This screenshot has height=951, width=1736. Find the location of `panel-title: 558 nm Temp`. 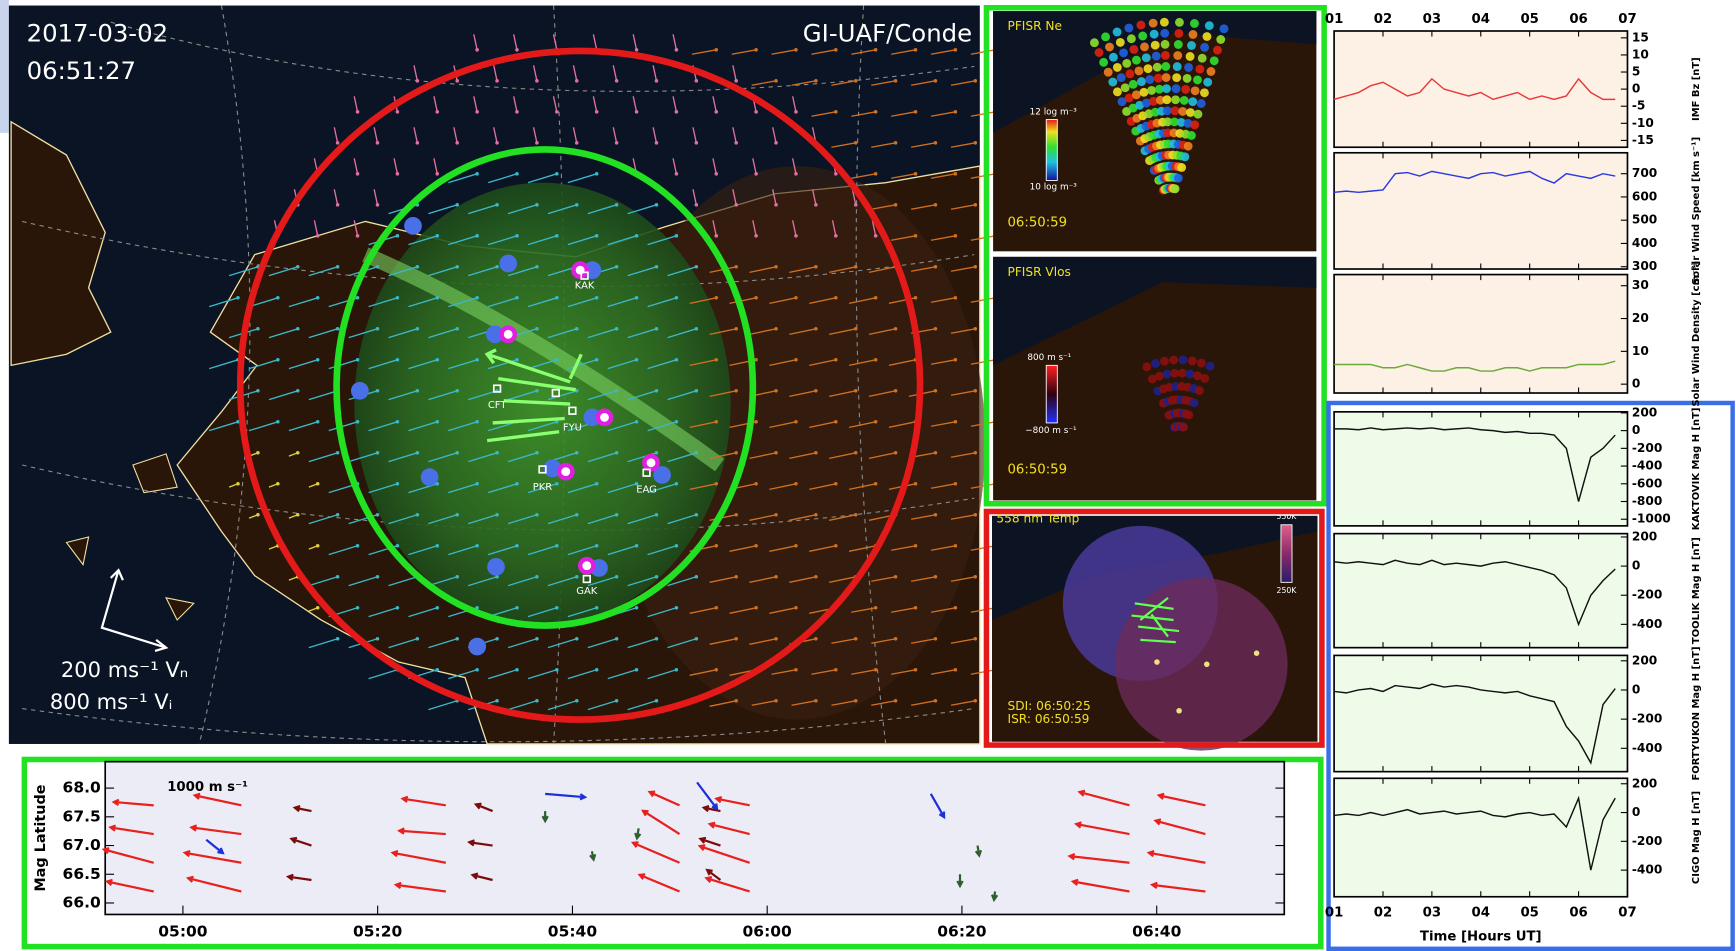

panel-title: 558 nm Temp is located at coordinates (1037, 519).